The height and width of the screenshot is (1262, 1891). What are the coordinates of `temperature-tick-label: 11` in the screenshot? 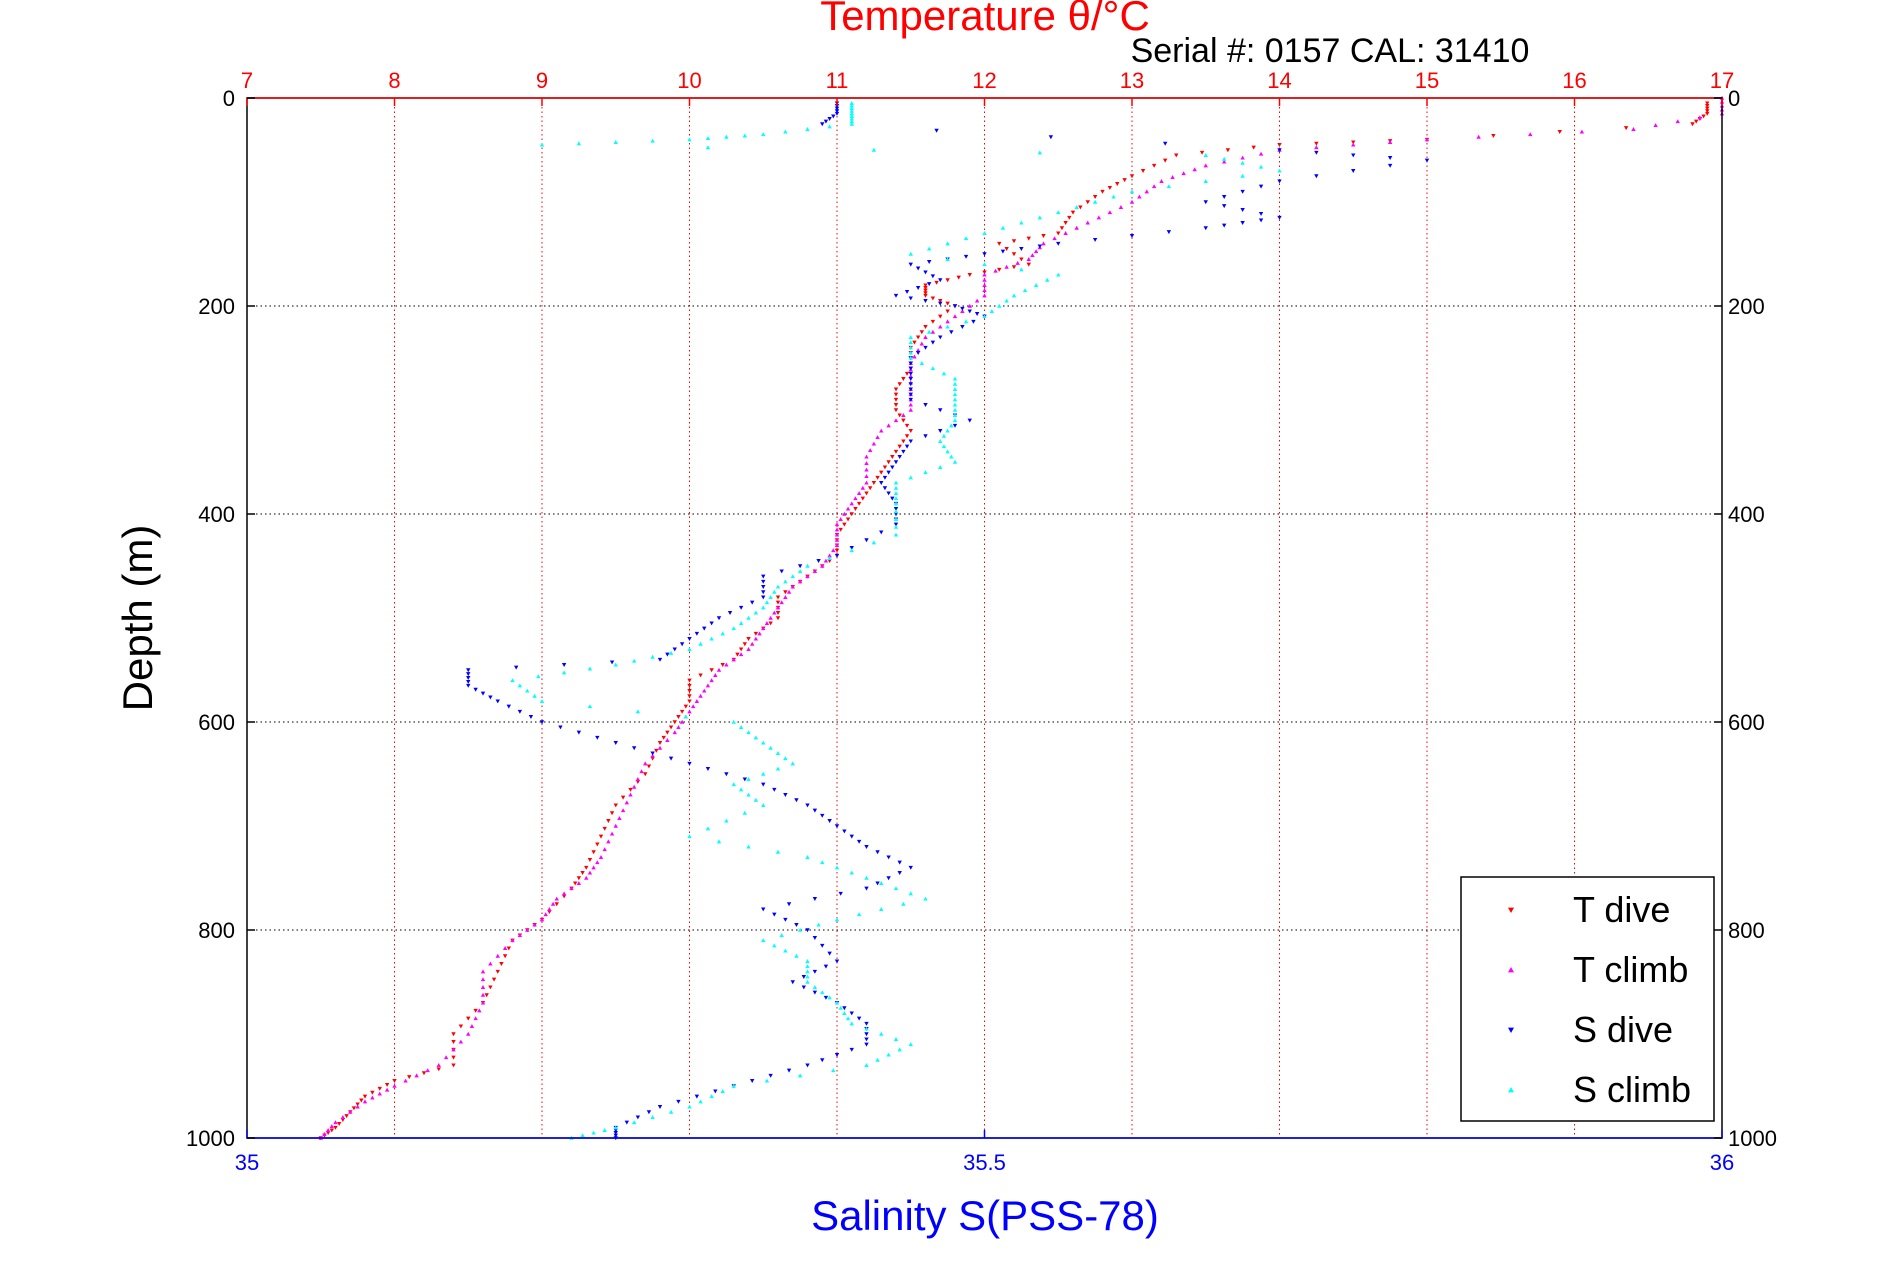 It's located at (837, 80).